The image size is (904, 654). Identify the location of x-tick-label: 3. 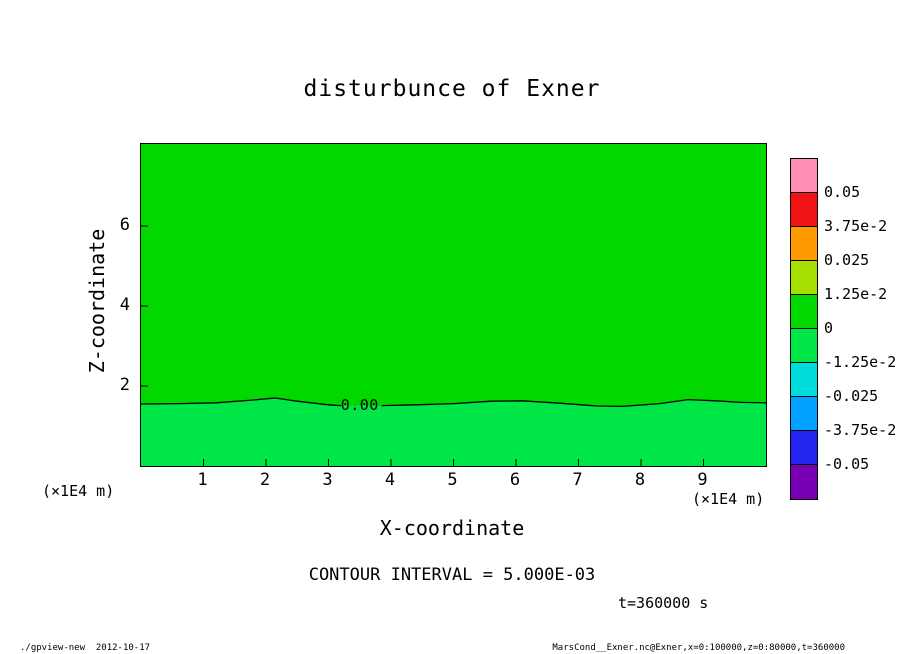
(327, 480).